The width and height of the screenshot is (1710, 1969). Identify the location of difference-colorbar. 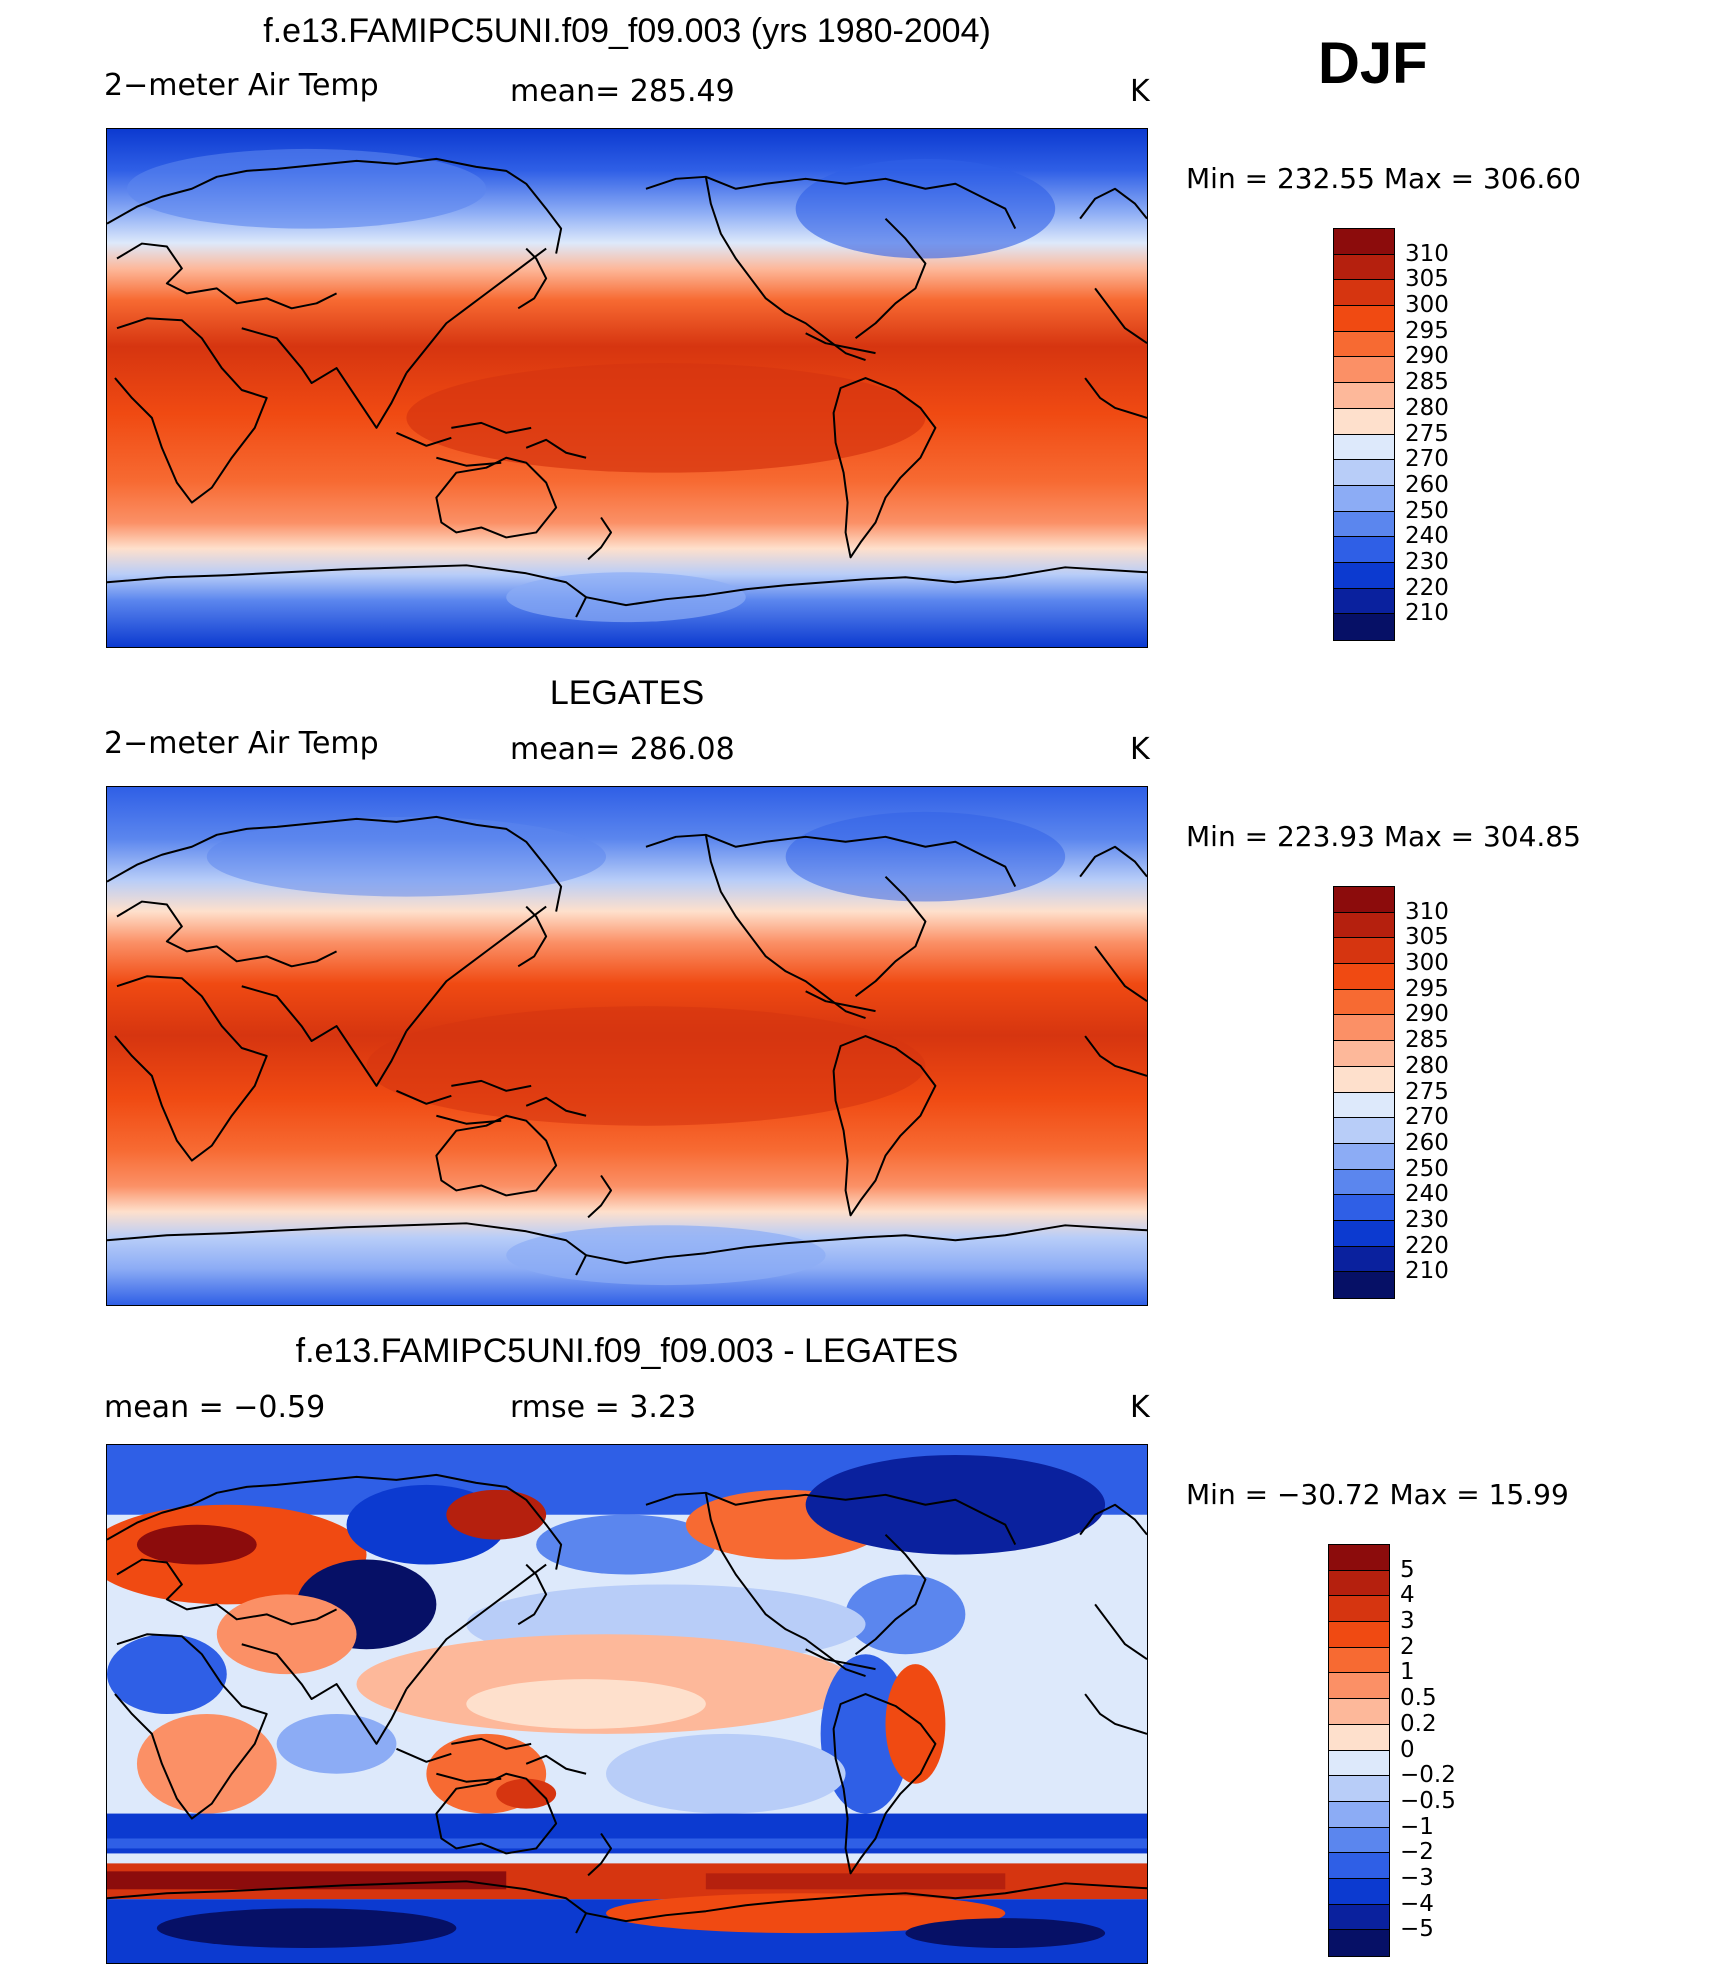
(1359, 1750).